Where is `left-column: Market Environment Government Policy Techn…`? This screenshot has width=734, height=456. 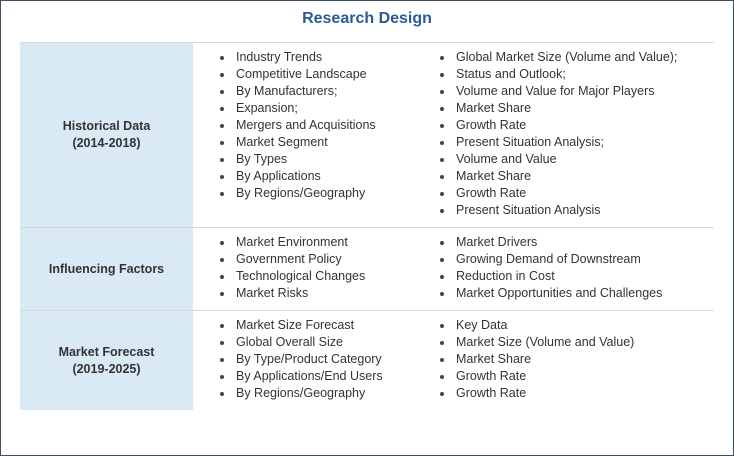 left-column: Market Environment Government Policy Techn… is located at coordinates (303, 269).